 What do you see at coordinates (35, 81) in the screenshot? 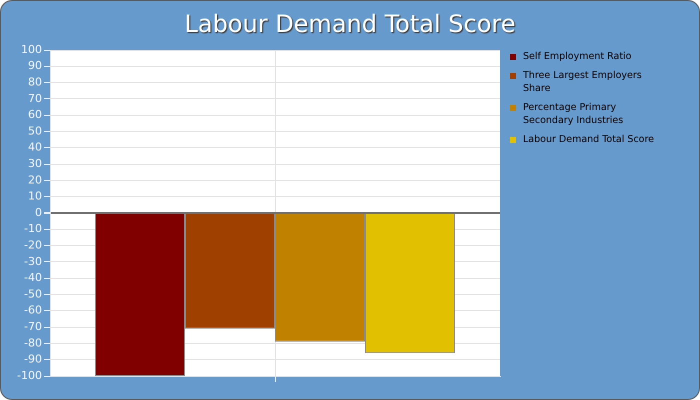
I see `y-tick-label: 80` at bounding box center [35, 81].